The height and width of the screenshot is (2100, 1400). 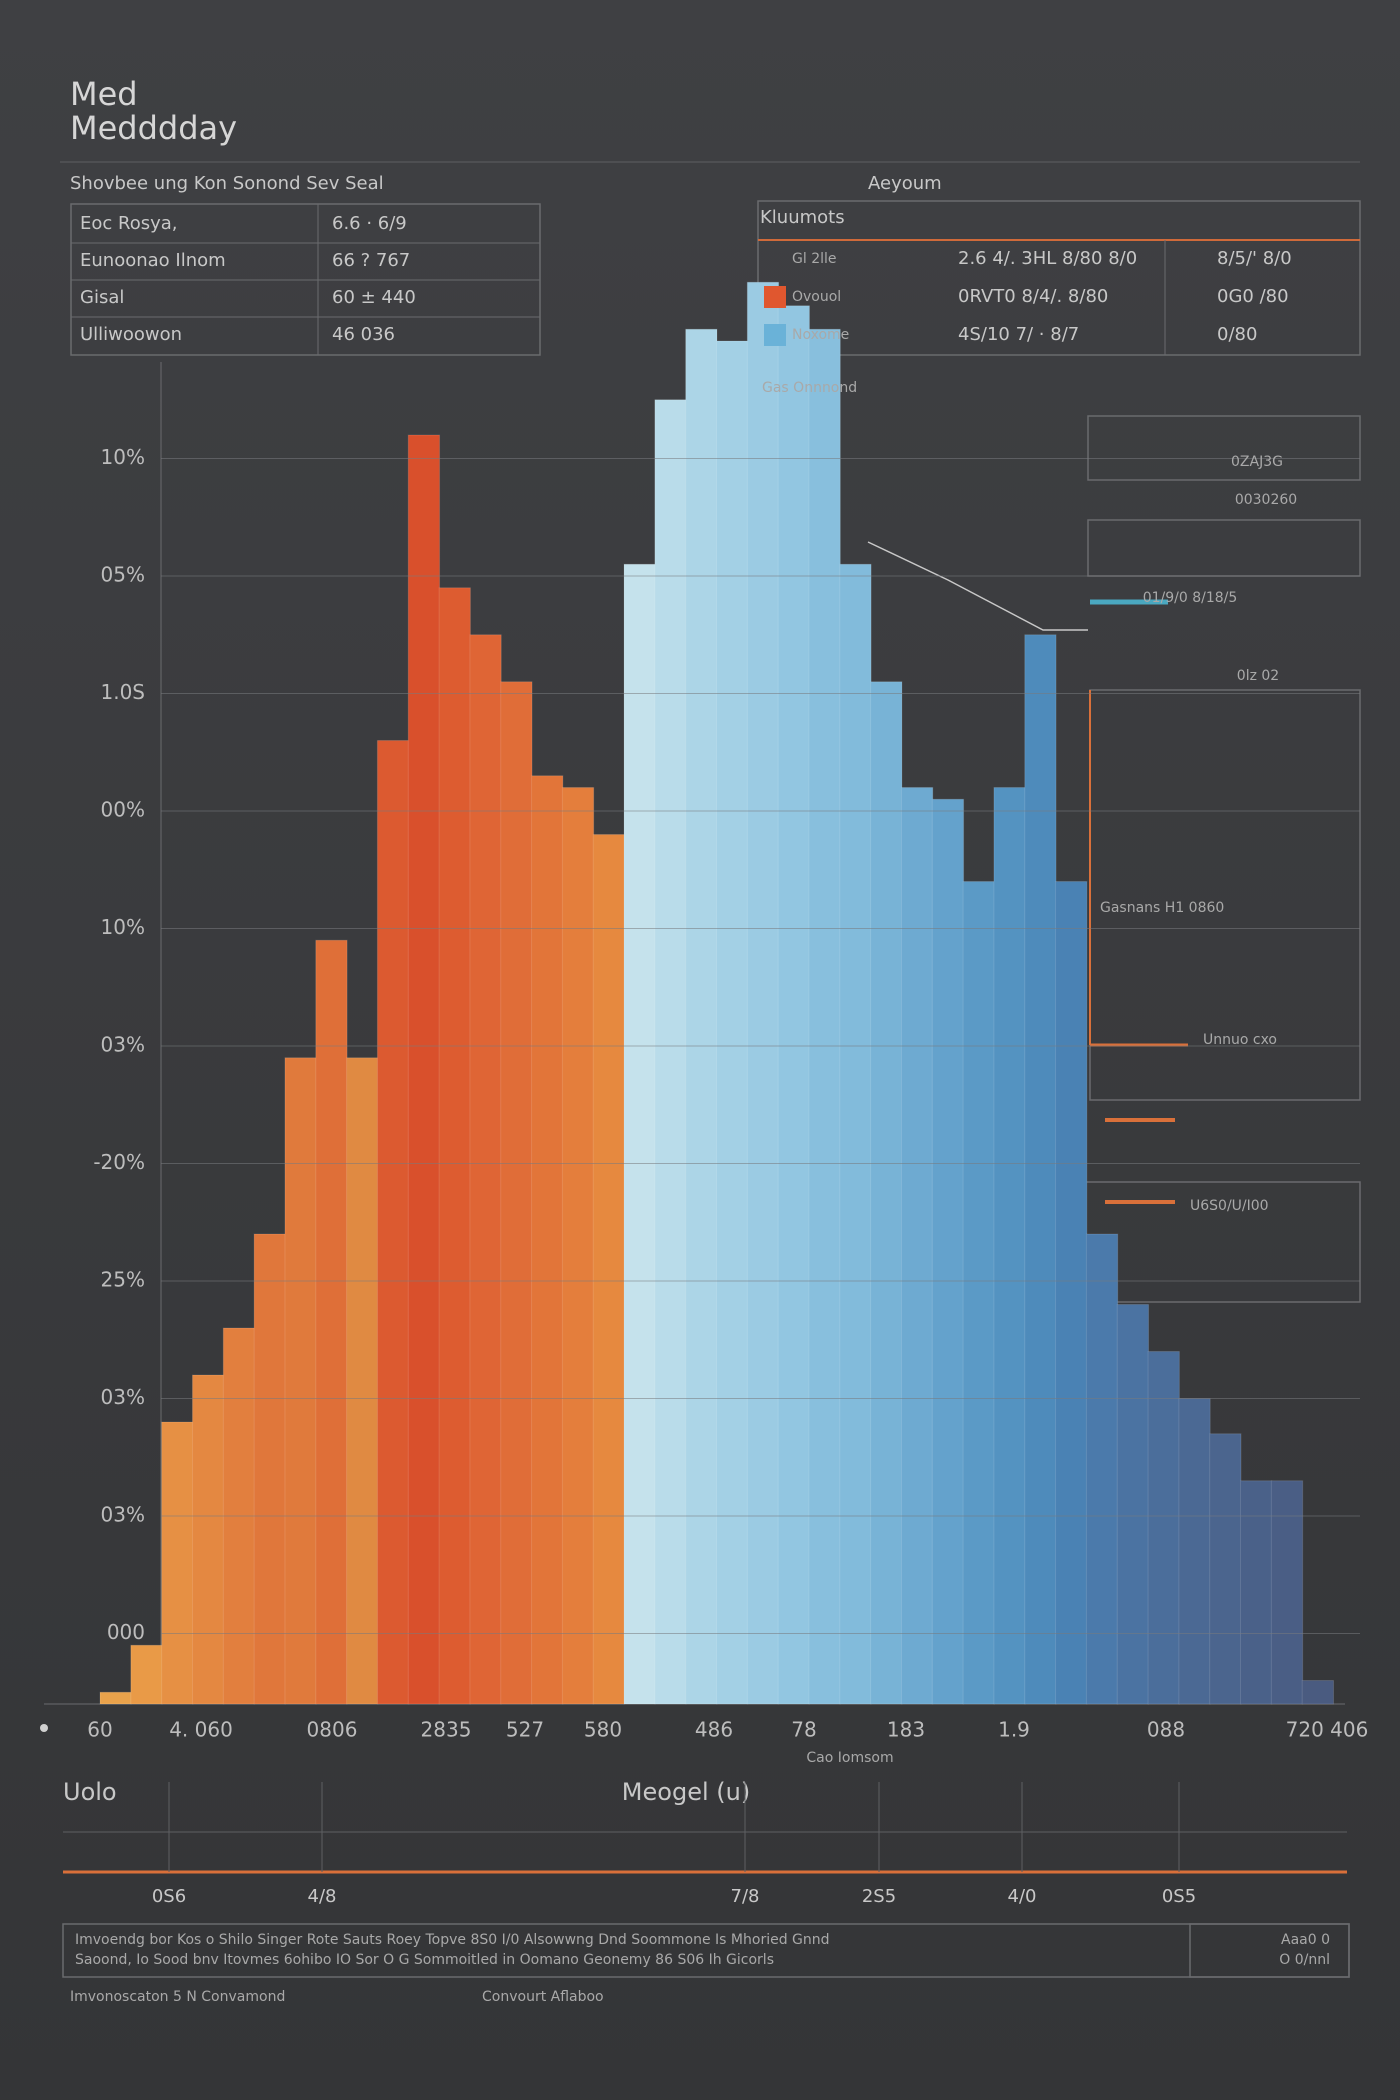 What do you see at coordinates (1240, 1040) in the screenshot?
I see `side-label: Unnuo cxo` at bounding box center [1240, 1040].